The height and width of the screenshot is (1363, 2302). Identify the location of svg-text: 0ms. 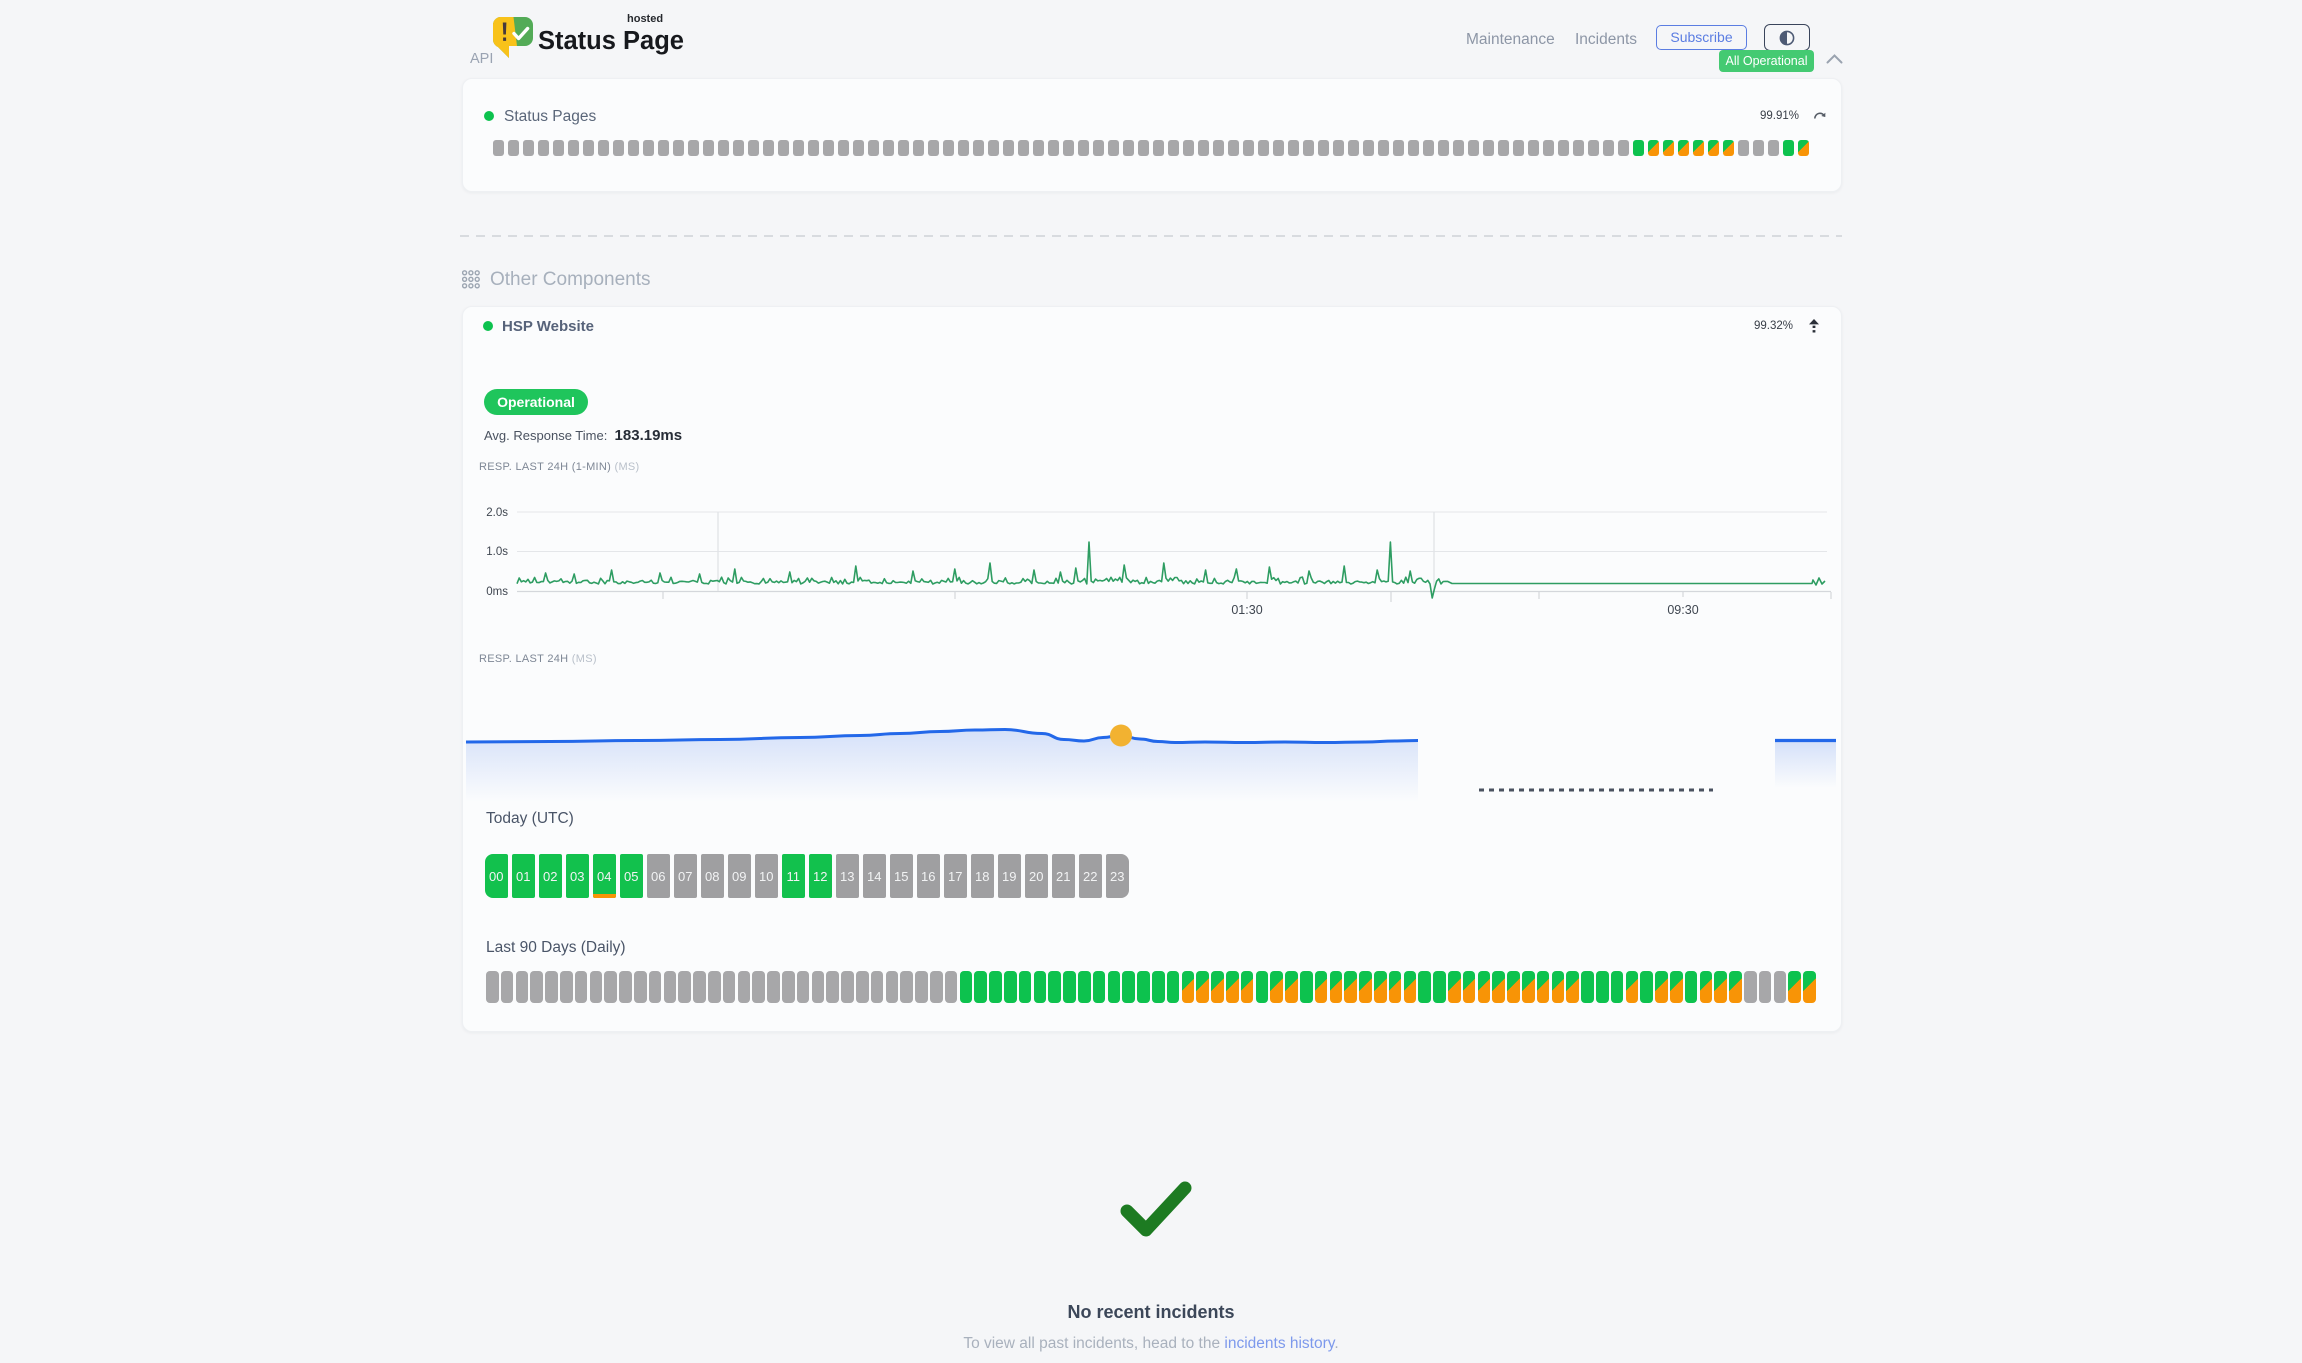
(497, 592).